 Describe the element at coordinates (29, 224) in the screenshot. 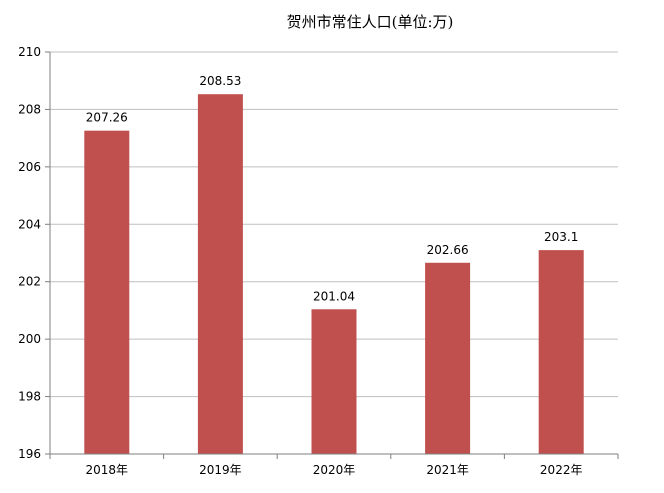

I see `y-tick-label: 204` at that location.